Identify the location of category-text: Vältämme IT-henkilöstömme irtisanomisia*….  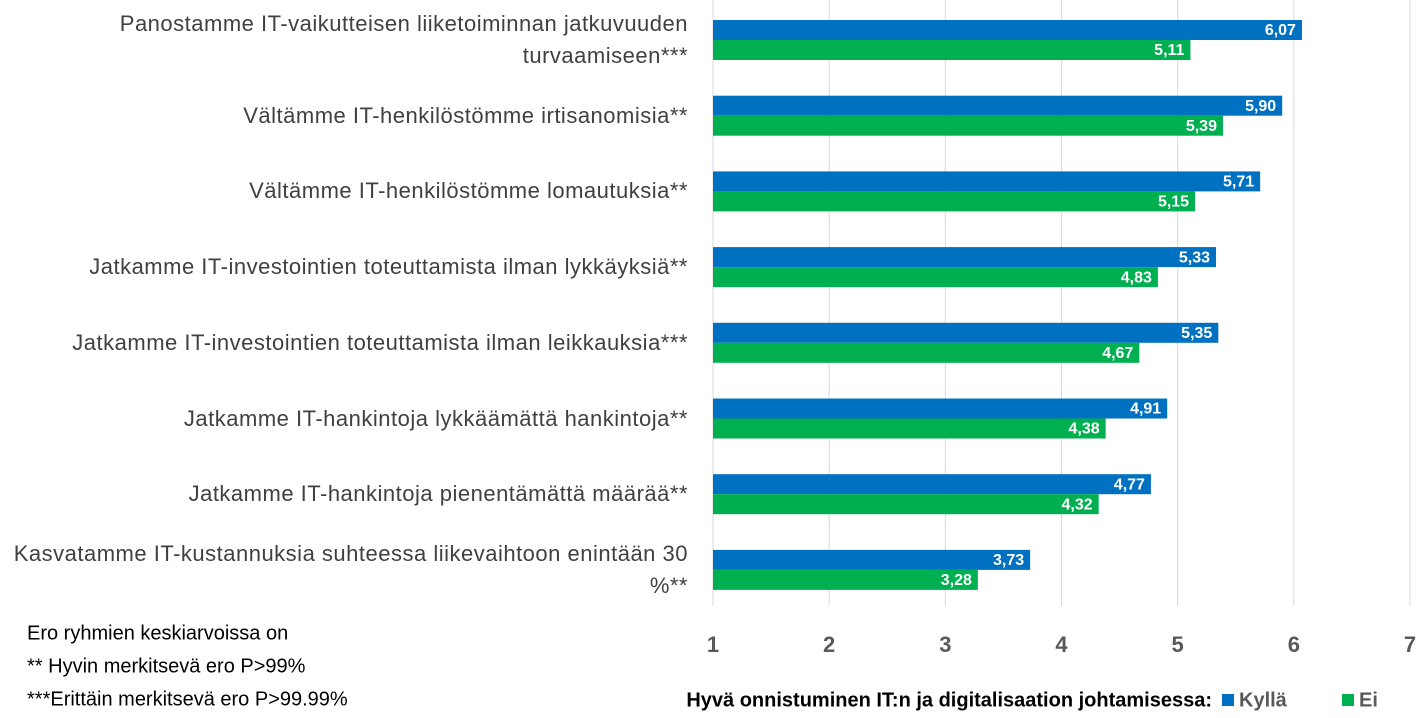
(465, 115).